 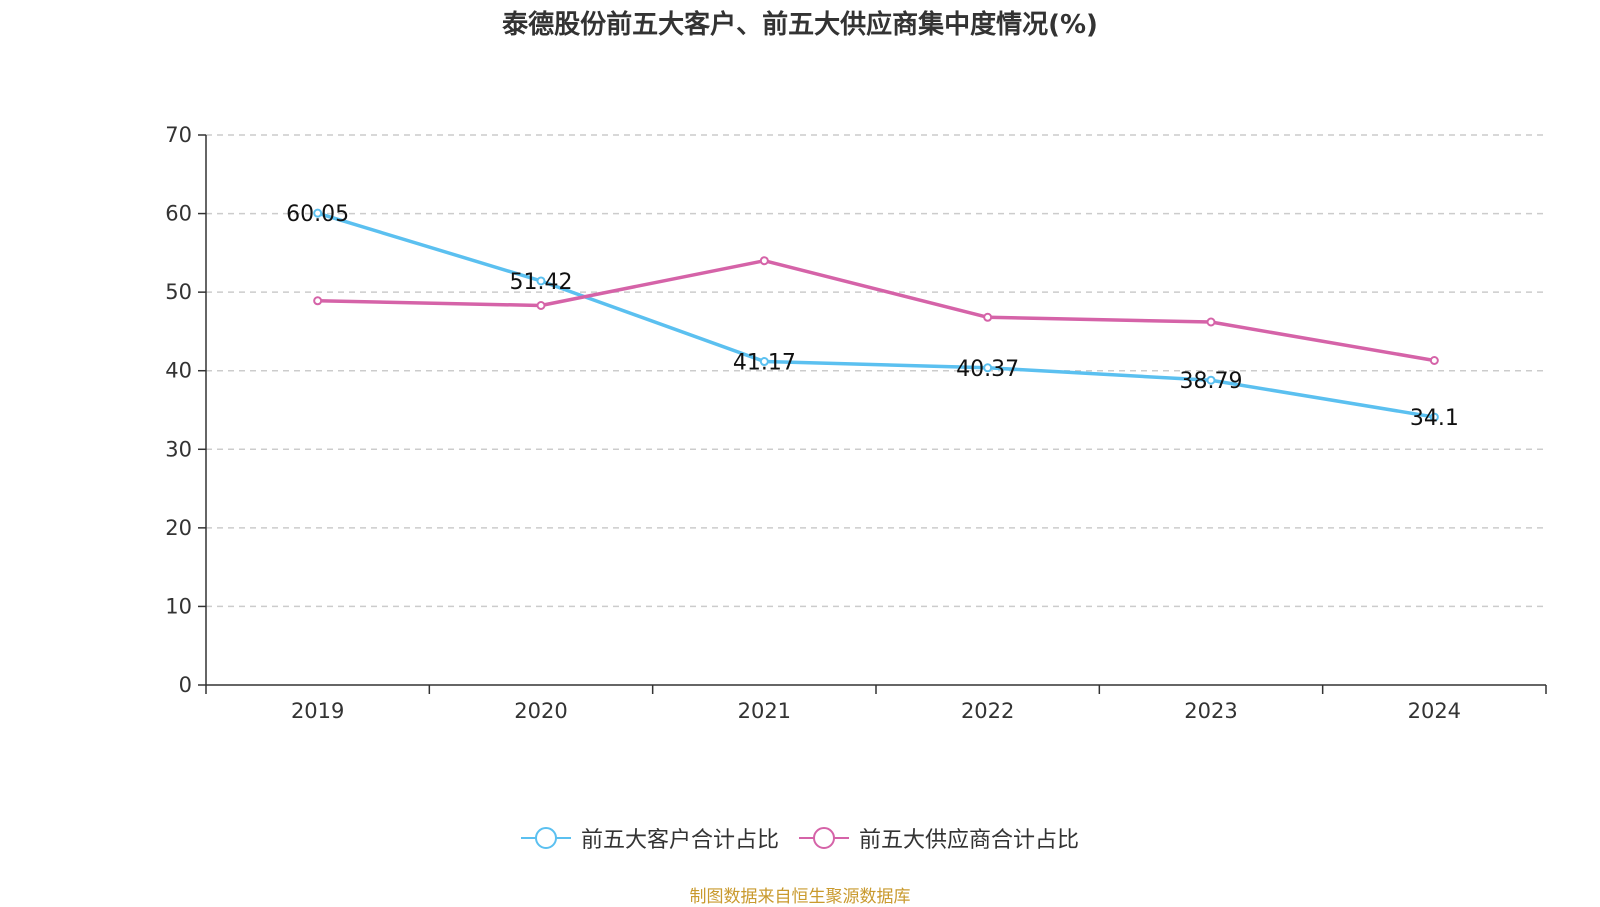 I want to click on data-label: 60.05, so click(x=317, y=214).